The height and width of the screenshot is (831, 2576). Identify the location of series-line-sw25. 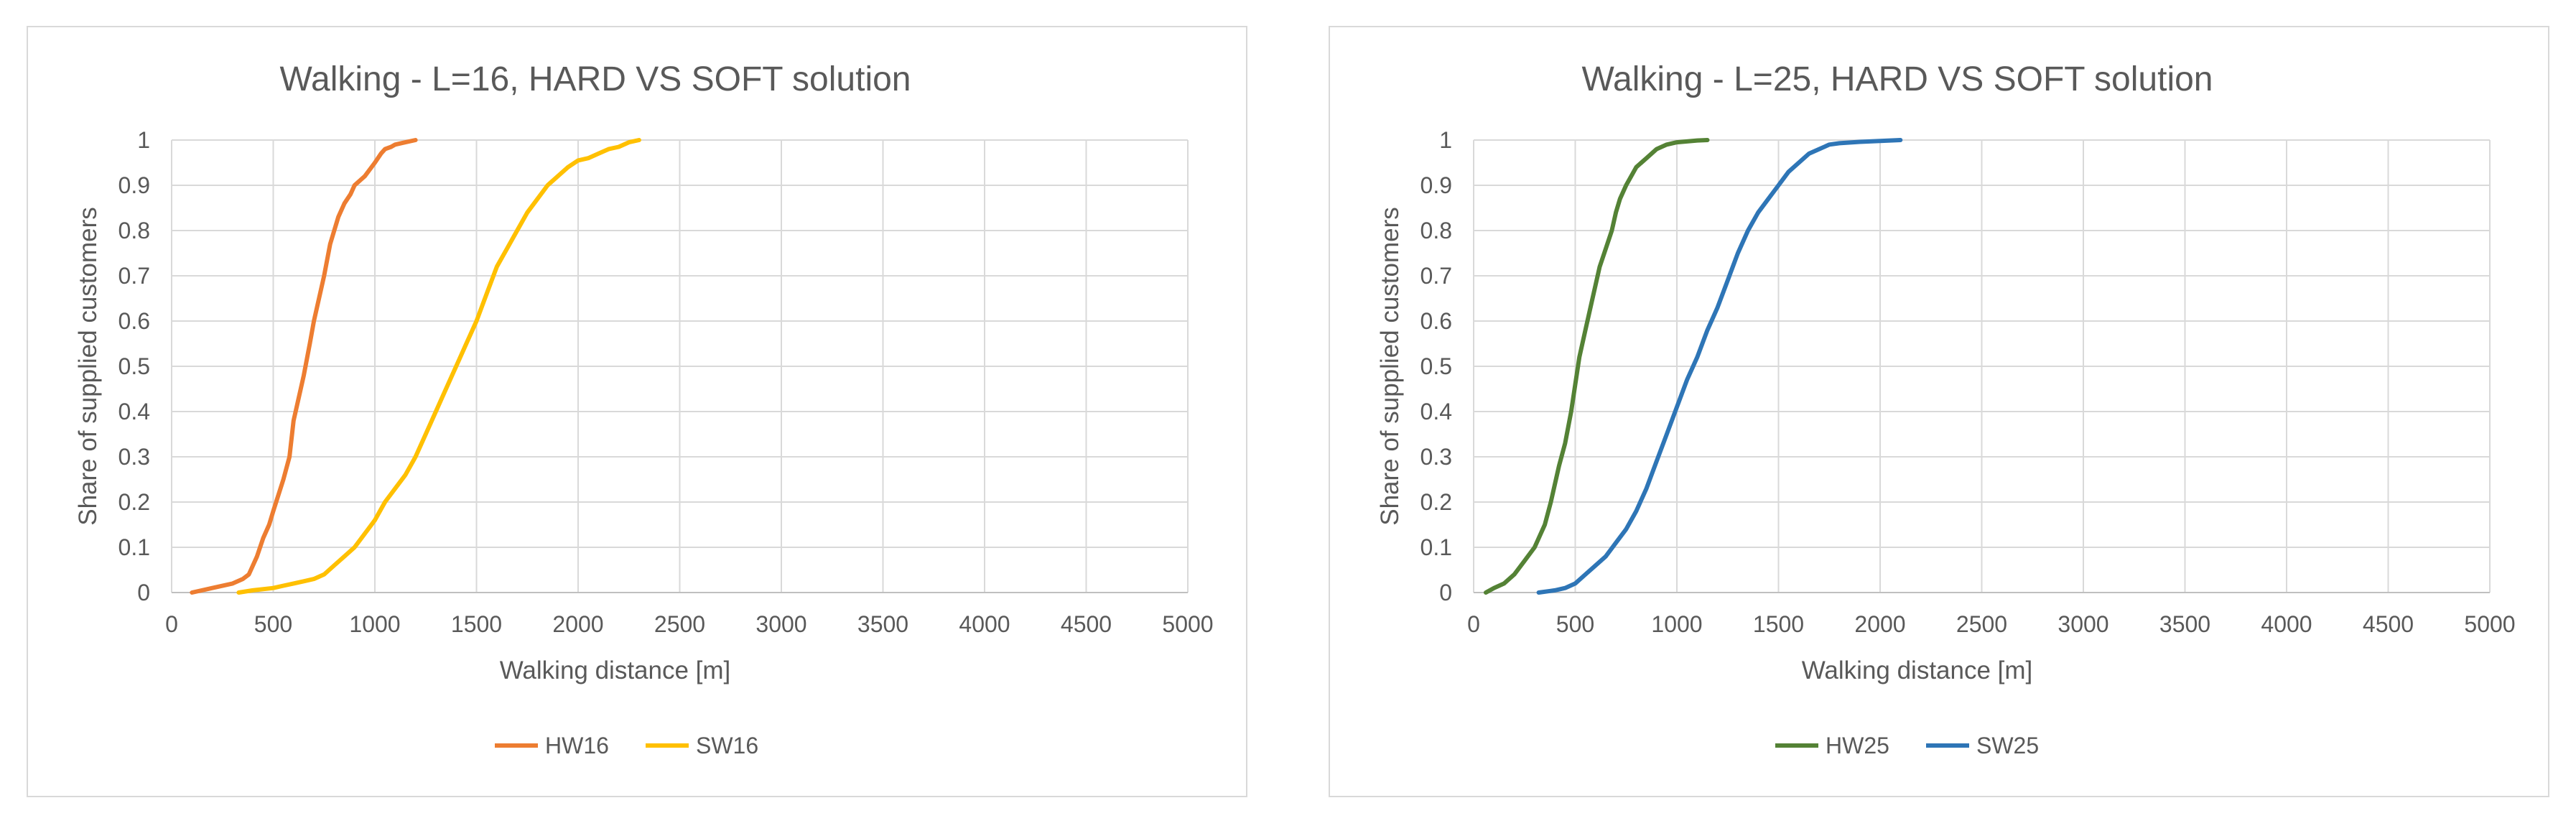
(1719, 366).